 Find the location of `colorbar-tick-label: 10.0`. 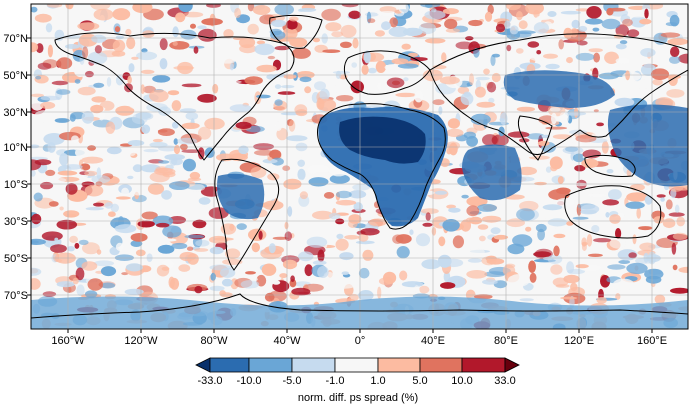

colorbar-tick-label: 10.0 is located at coordinates (461, 381).